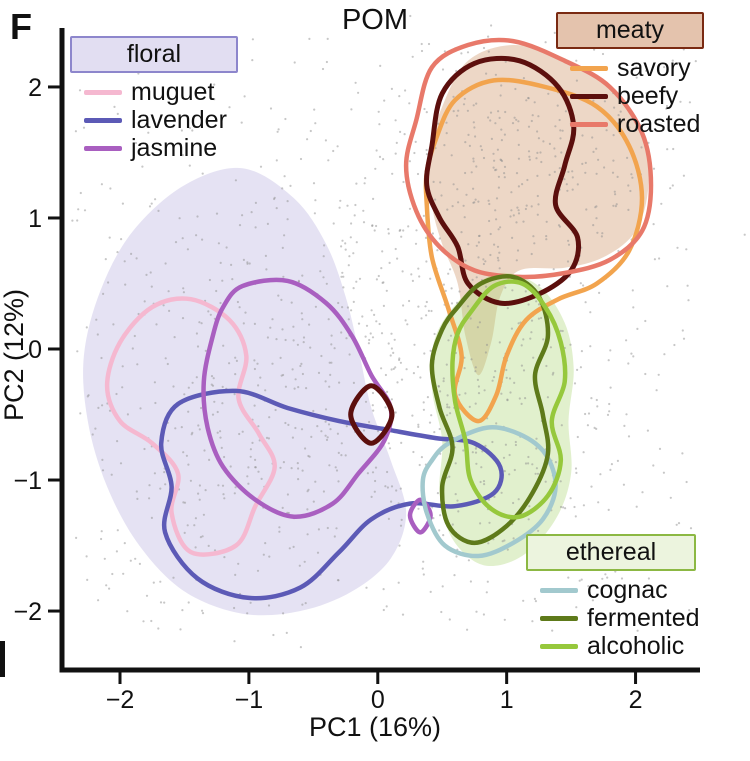 Image resolution: width=750 pixels, height=761 pixels. I want to click on beefy-color-swatch, so click(589, 96).